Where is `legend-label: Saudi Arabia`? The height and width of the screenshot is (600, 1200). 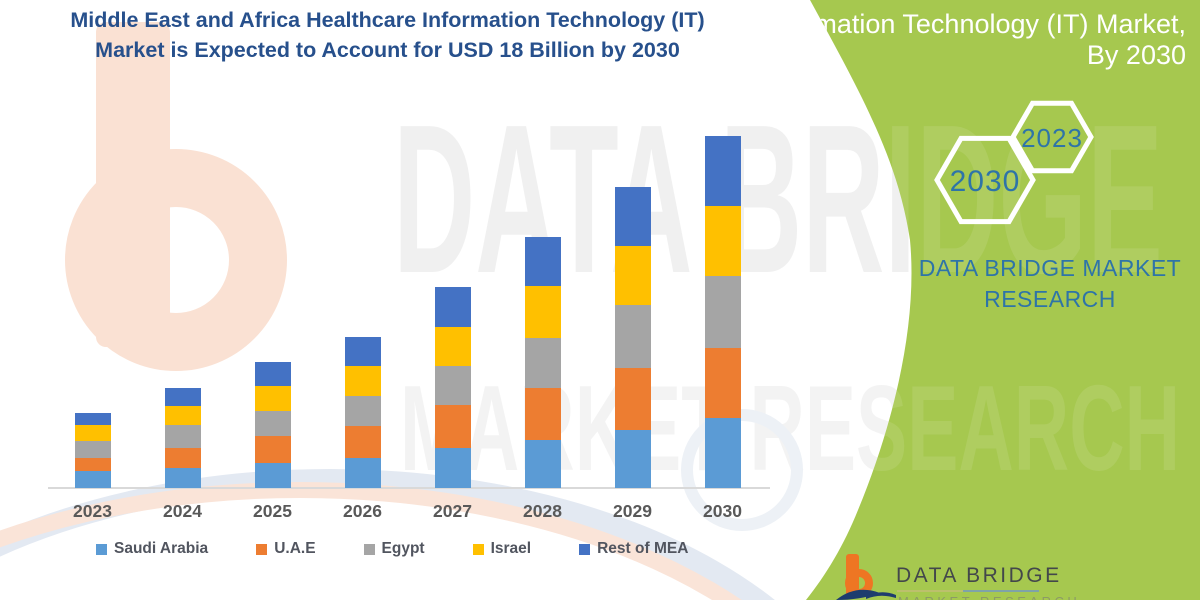
legend-label: Saudi Arabia is located at coordinates (161, 548).